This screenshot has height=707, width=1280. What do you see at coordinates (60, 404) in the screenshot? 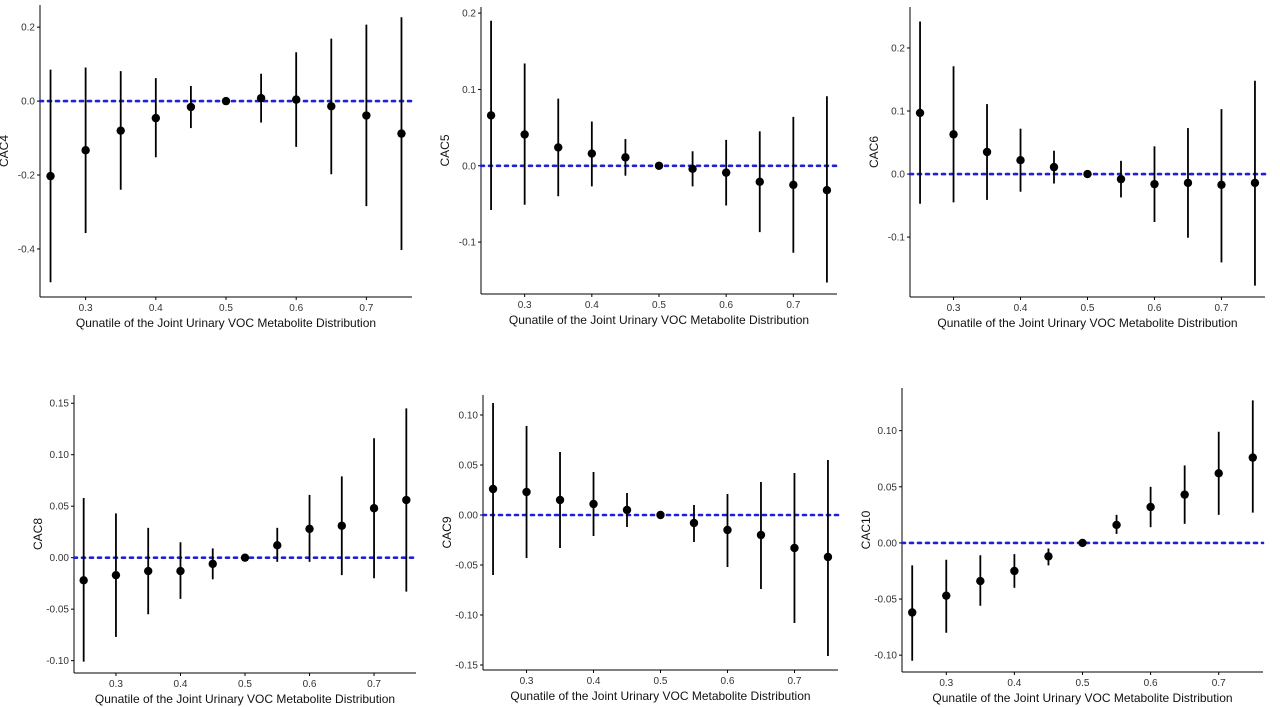
I see `y-tick-label: 0.15` at bounding box center [60, 404].